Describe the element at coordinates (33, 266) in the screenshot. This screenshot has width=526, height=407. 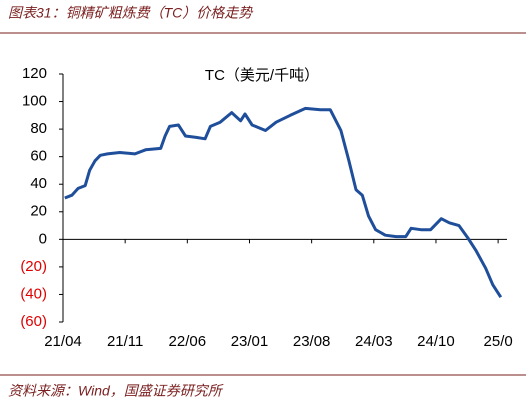
I see `y-tick-label: (20)` at that location.